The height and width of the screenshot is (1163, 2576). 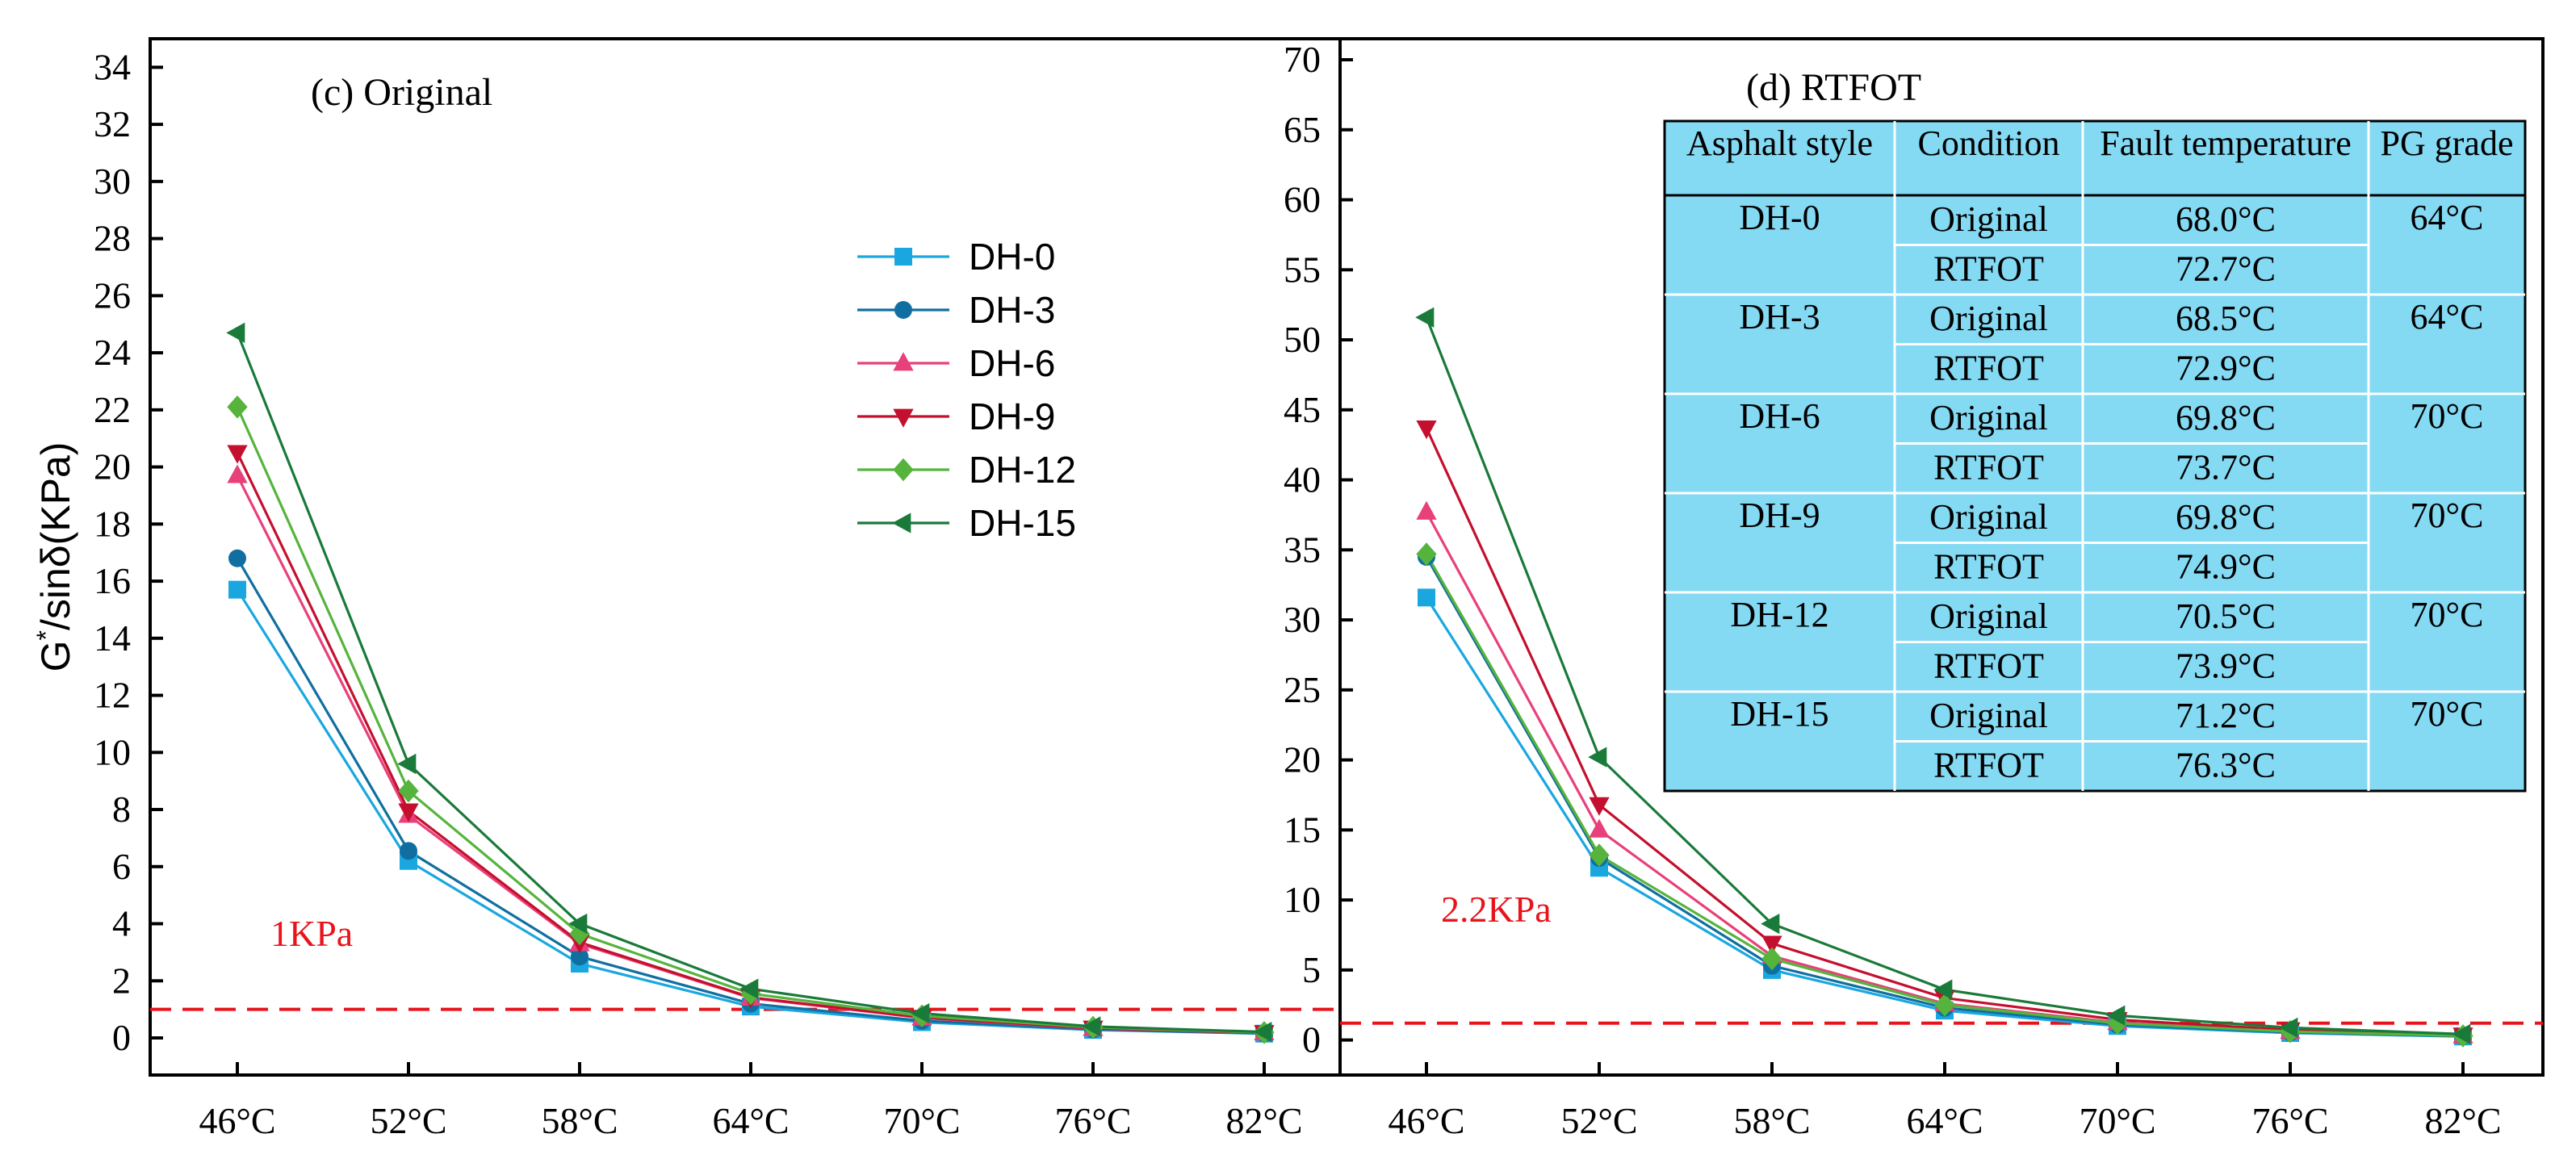 What do you see at coordinates (113, 66) in the screenshot?
I see `panel-c-ytick-label: 34` at bounding box center [113, 66].